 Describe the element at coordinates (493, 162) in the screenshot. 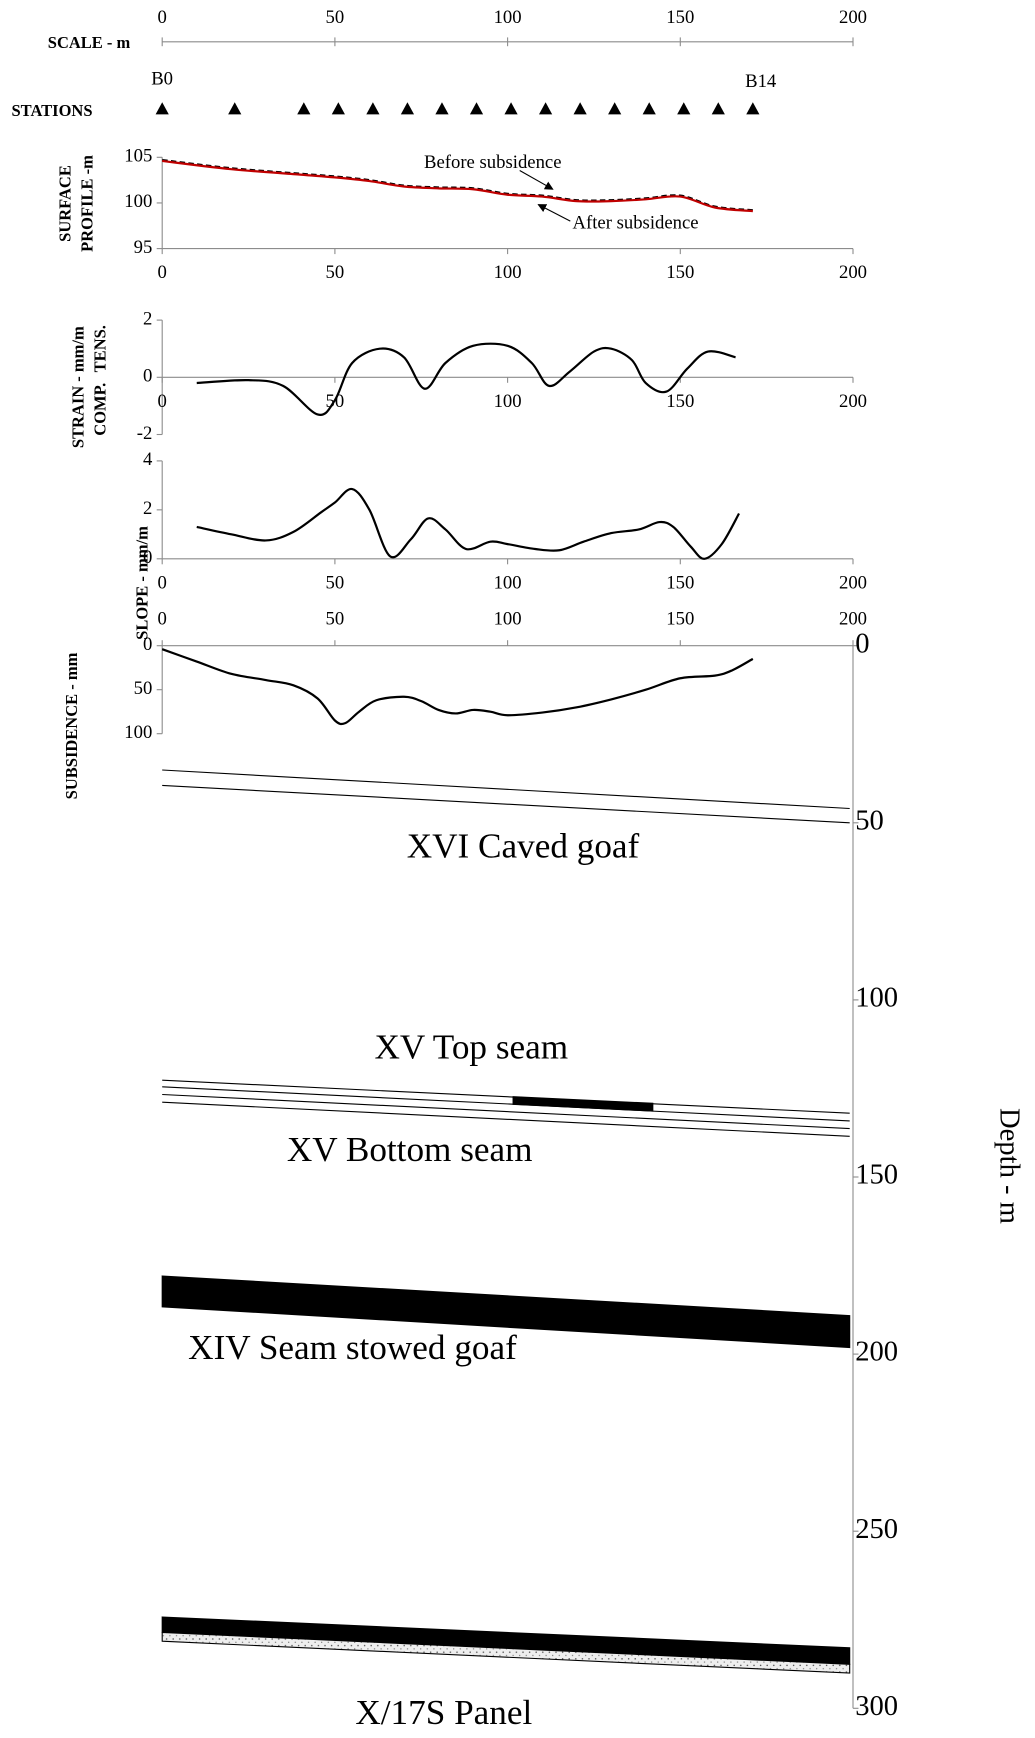

I see `annotation: Before subsidence` at that location.